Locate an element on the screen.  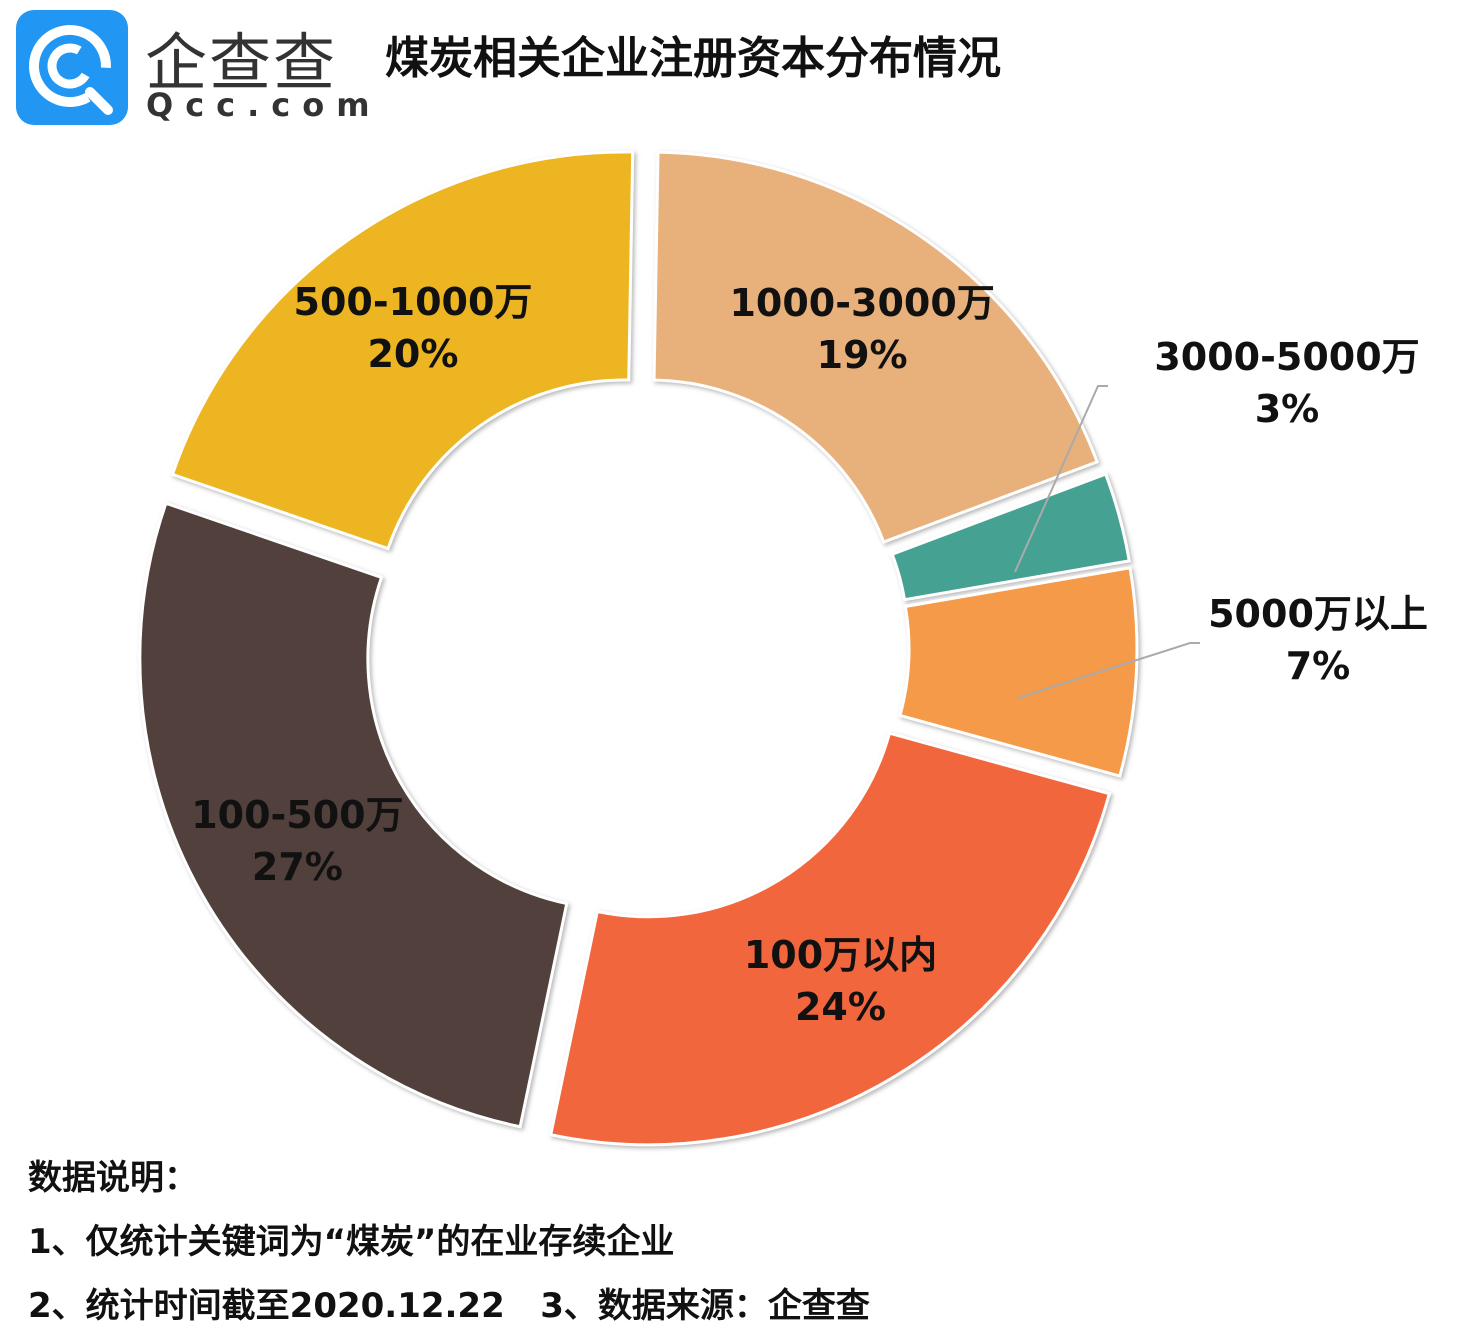
slice-category-label: 500-1000万 is located at coordinates (413, 302).